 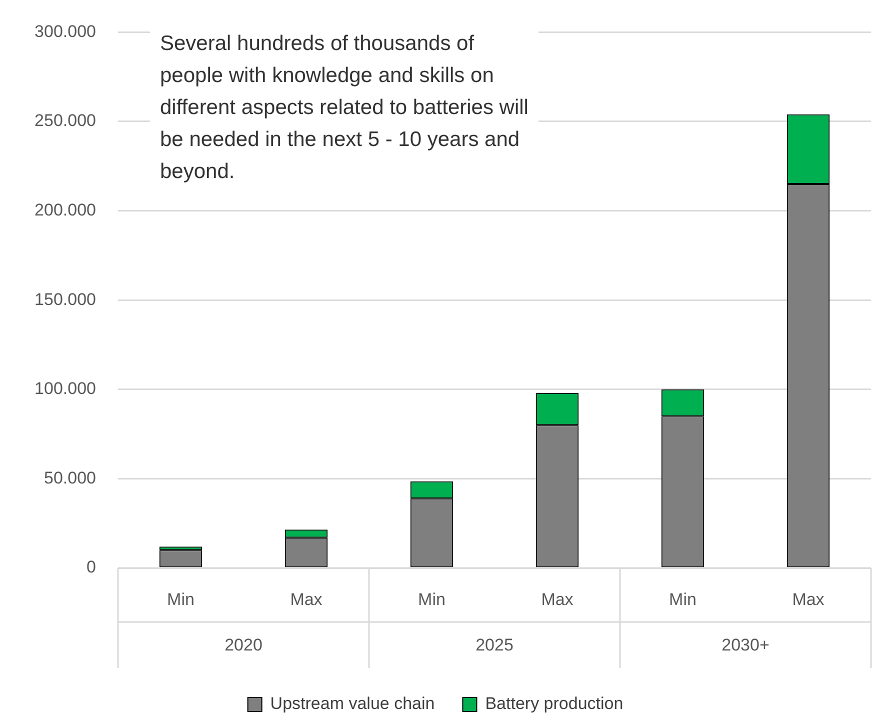 What do you see at coordinates (554, 704) in the screenshot?
I see `legend-label: Battery production` at bounding box center [554, 704].